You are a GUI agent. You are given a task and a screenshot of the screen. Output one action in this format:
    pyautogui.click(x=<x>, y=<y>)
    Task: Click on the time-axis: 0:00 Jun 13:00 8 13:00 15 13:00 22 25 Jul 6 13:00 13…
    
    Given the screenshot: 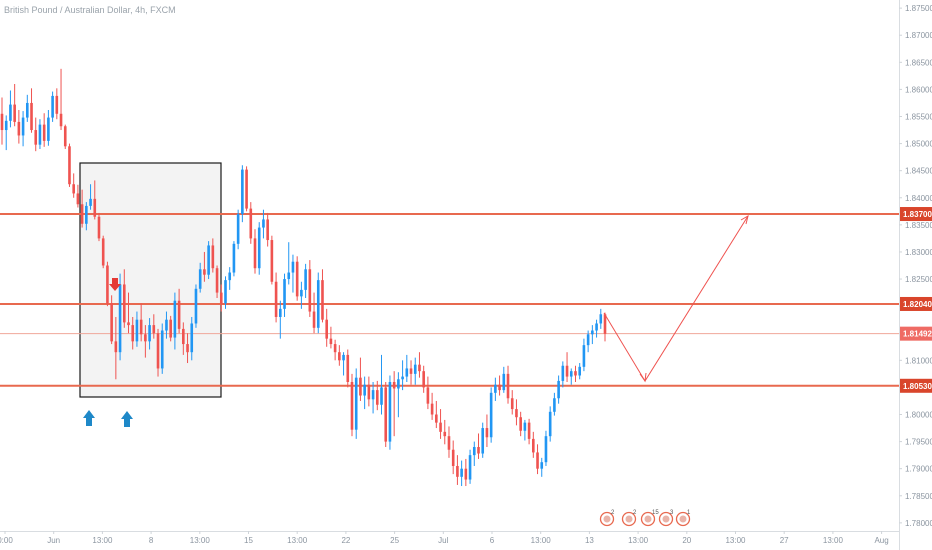 What is the action you would take?
    pyautogui.click(x=444, y=538)
    